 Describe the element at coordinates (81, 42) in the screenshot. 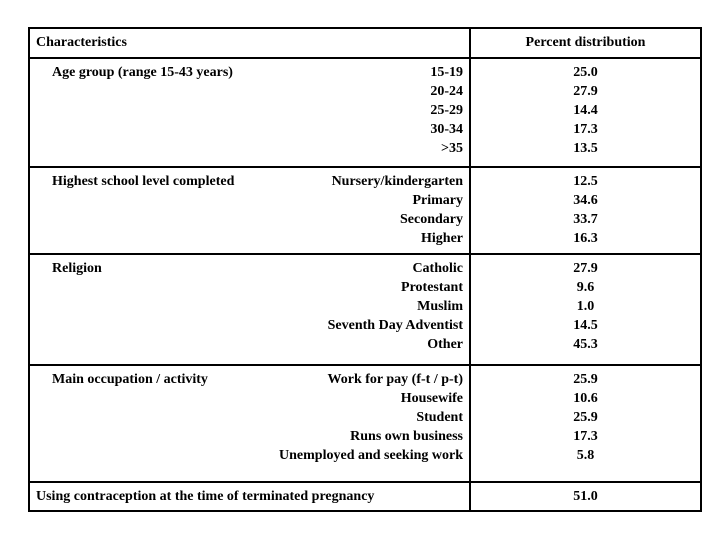

I see `header-label-characteristics: Characteristics` at that location.